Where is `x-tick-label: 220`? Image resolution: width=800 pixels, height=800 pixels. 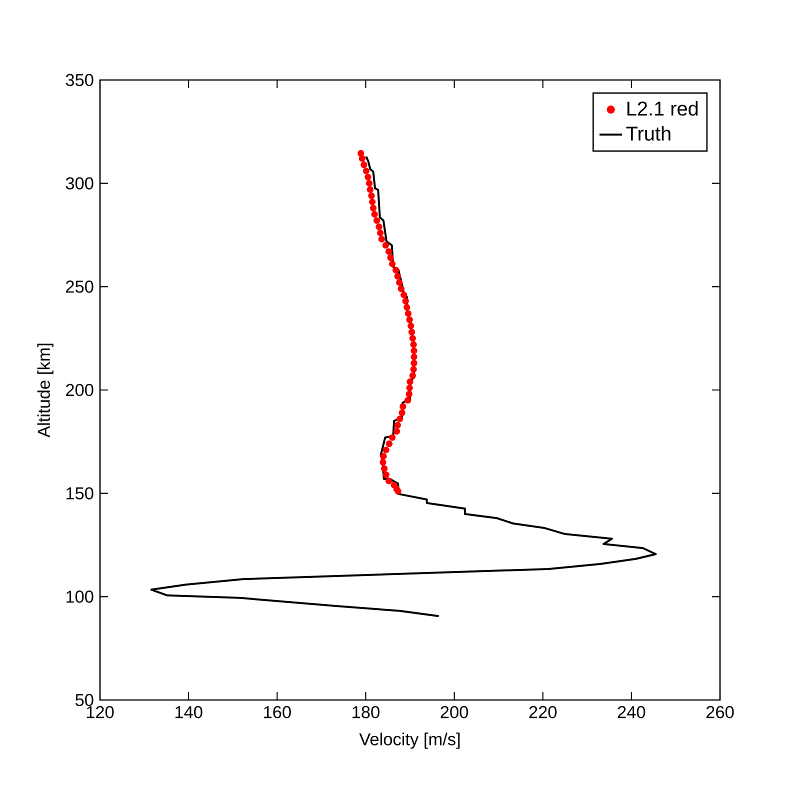 x-tick-label: 220 is located at coordinates (543, 712).